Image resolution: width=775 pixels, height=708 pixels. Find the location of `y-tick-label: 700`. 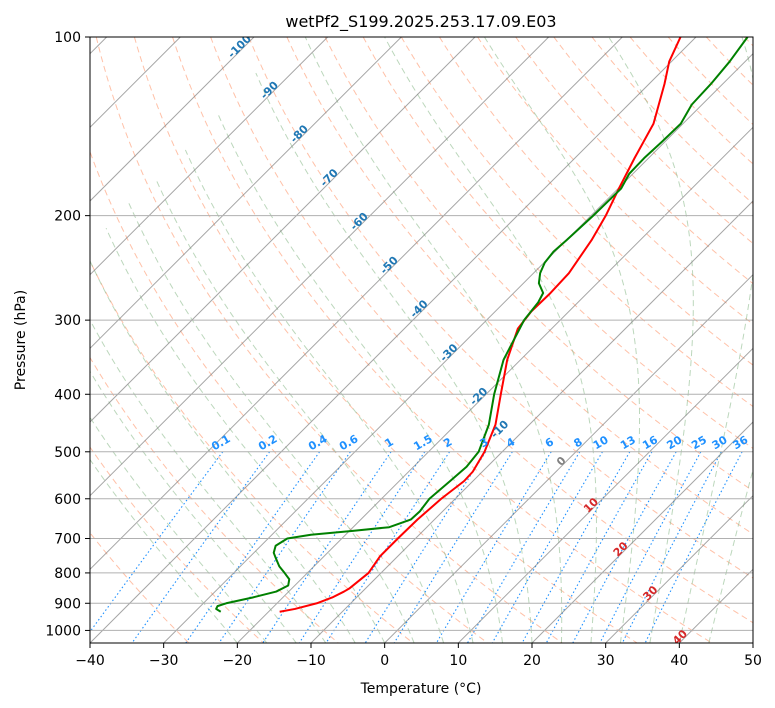

y-tick-label: 700 is located at coordinates (67, 540).